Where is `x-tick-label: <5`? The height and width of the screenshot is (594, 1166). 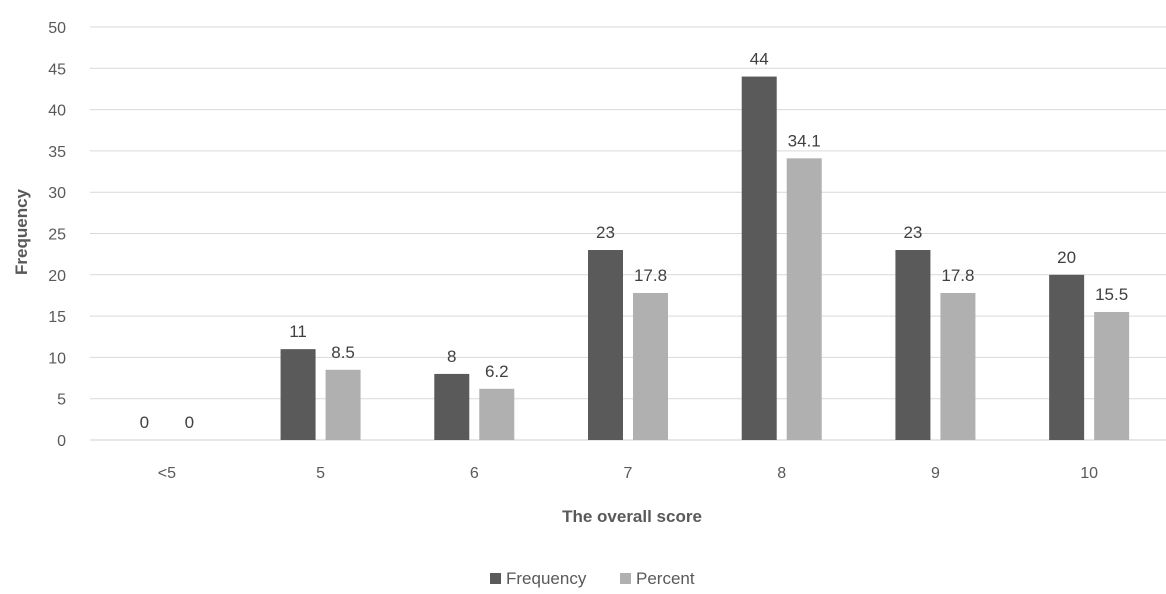 x-tick-label: <5 is located at coordinates (167, 473).